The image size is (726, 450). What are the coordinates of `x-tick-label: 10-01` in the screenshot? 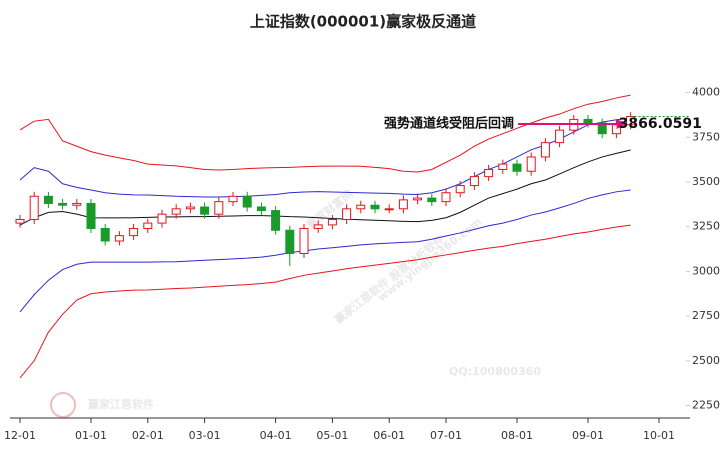 It's located at (659, 435).